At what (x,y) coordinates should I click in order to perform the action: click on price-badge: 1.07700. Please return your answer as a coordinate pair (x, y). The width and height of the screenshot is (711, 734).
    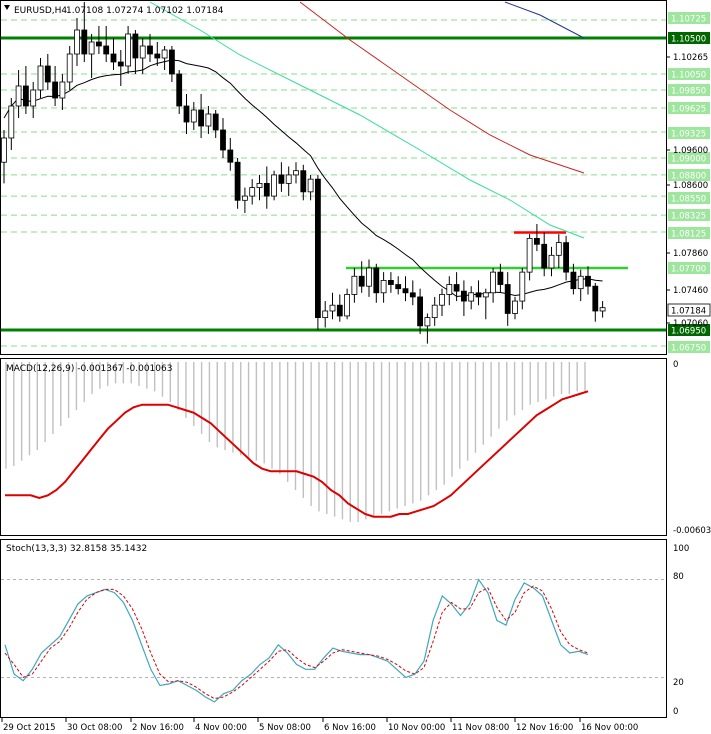
    Looking at the image, I should click on (689, 268).